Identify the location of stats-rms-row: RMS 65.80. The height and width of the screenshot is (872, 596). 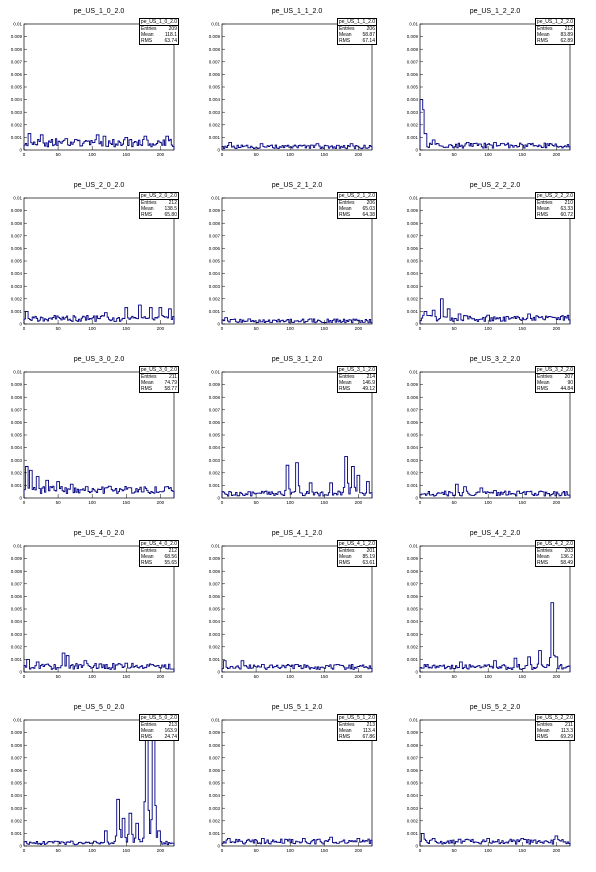
(159, 215).